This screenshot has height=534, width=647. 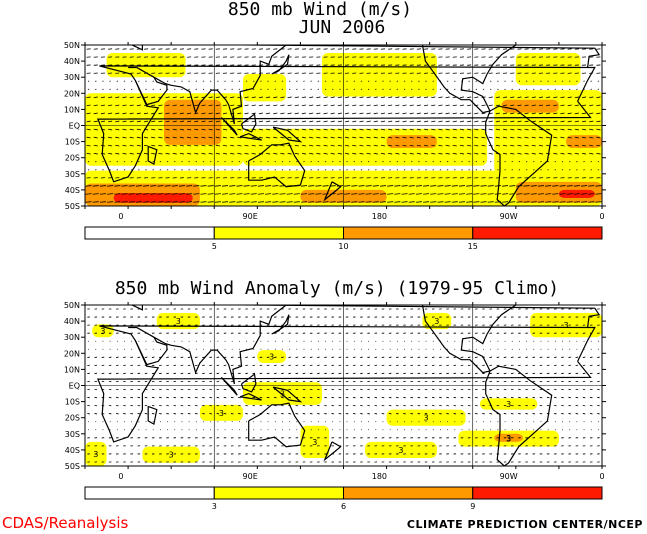 I want to click on ytick-label: 40N, so click(x=72, y=61).